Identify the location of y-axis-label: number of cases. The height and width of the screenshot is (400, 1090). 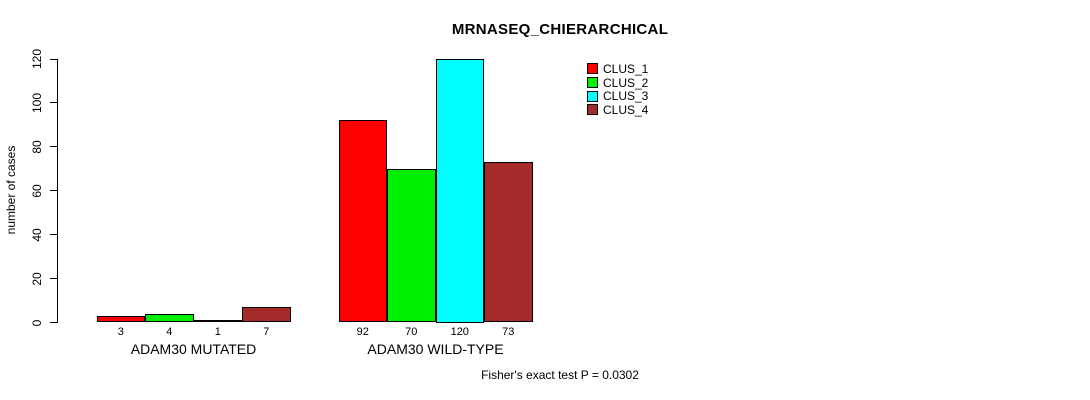
(11, 190).